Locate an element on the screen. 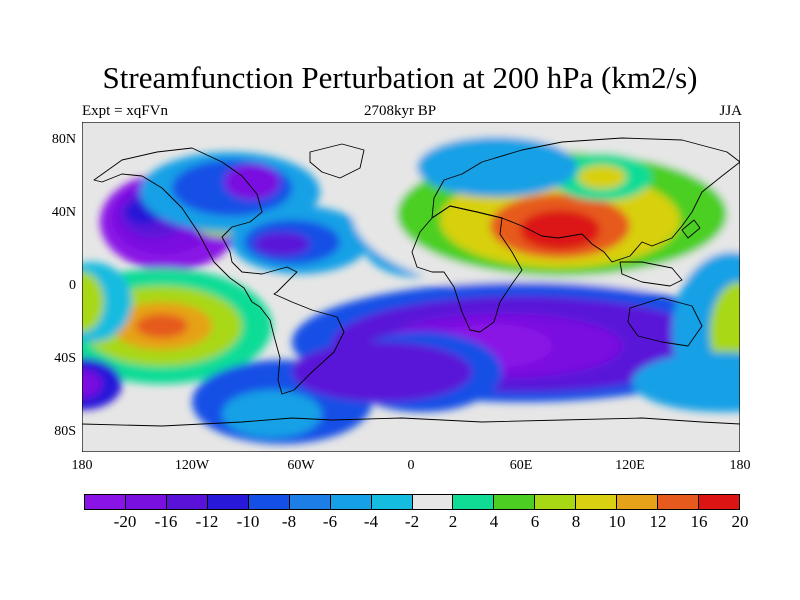  lat-tick-40n: 40N is located at coordinates (63, 212).